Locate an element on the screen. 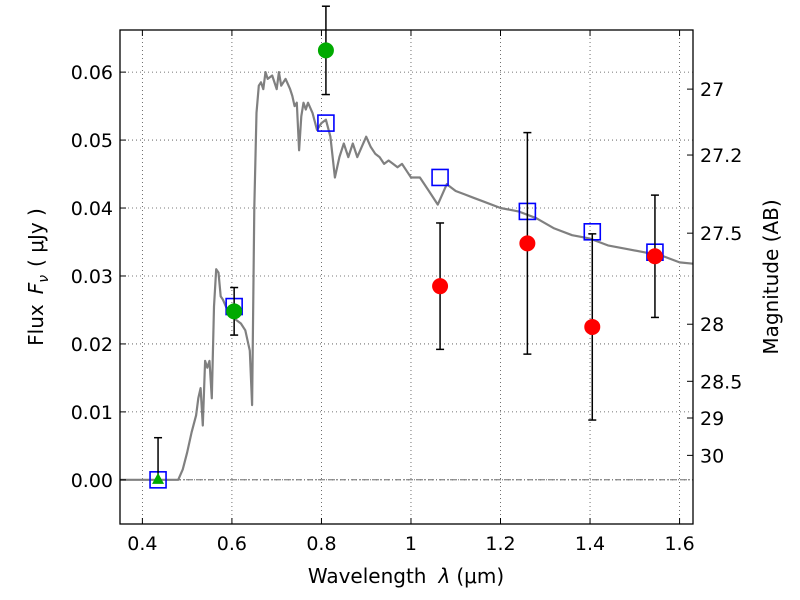 Image resolution: width=800 pixels, height=600 pixels. y-axis-label: FluxFν( μJy ) is located at coordinates (38, 277).